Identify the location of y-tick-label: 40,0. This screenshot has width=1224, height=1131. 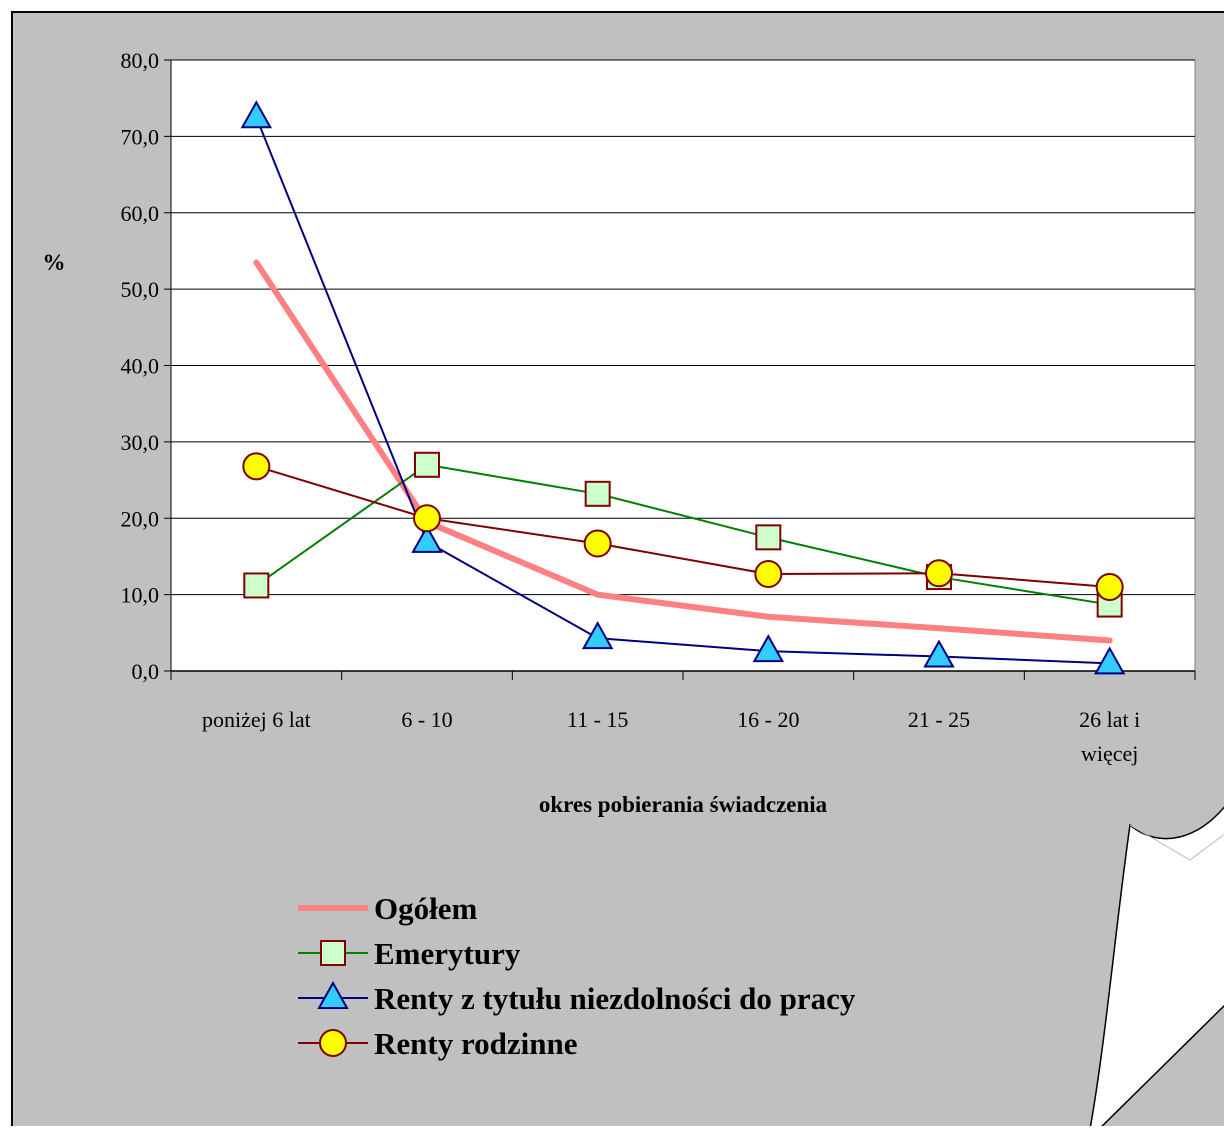
(140, 366).